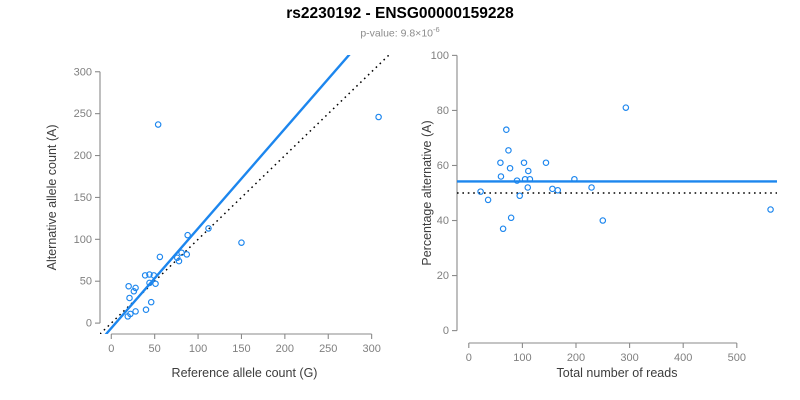 Image resolution: width=800 pixels, height=400 pixels. I want to click on right-lines, so click(617, 187).